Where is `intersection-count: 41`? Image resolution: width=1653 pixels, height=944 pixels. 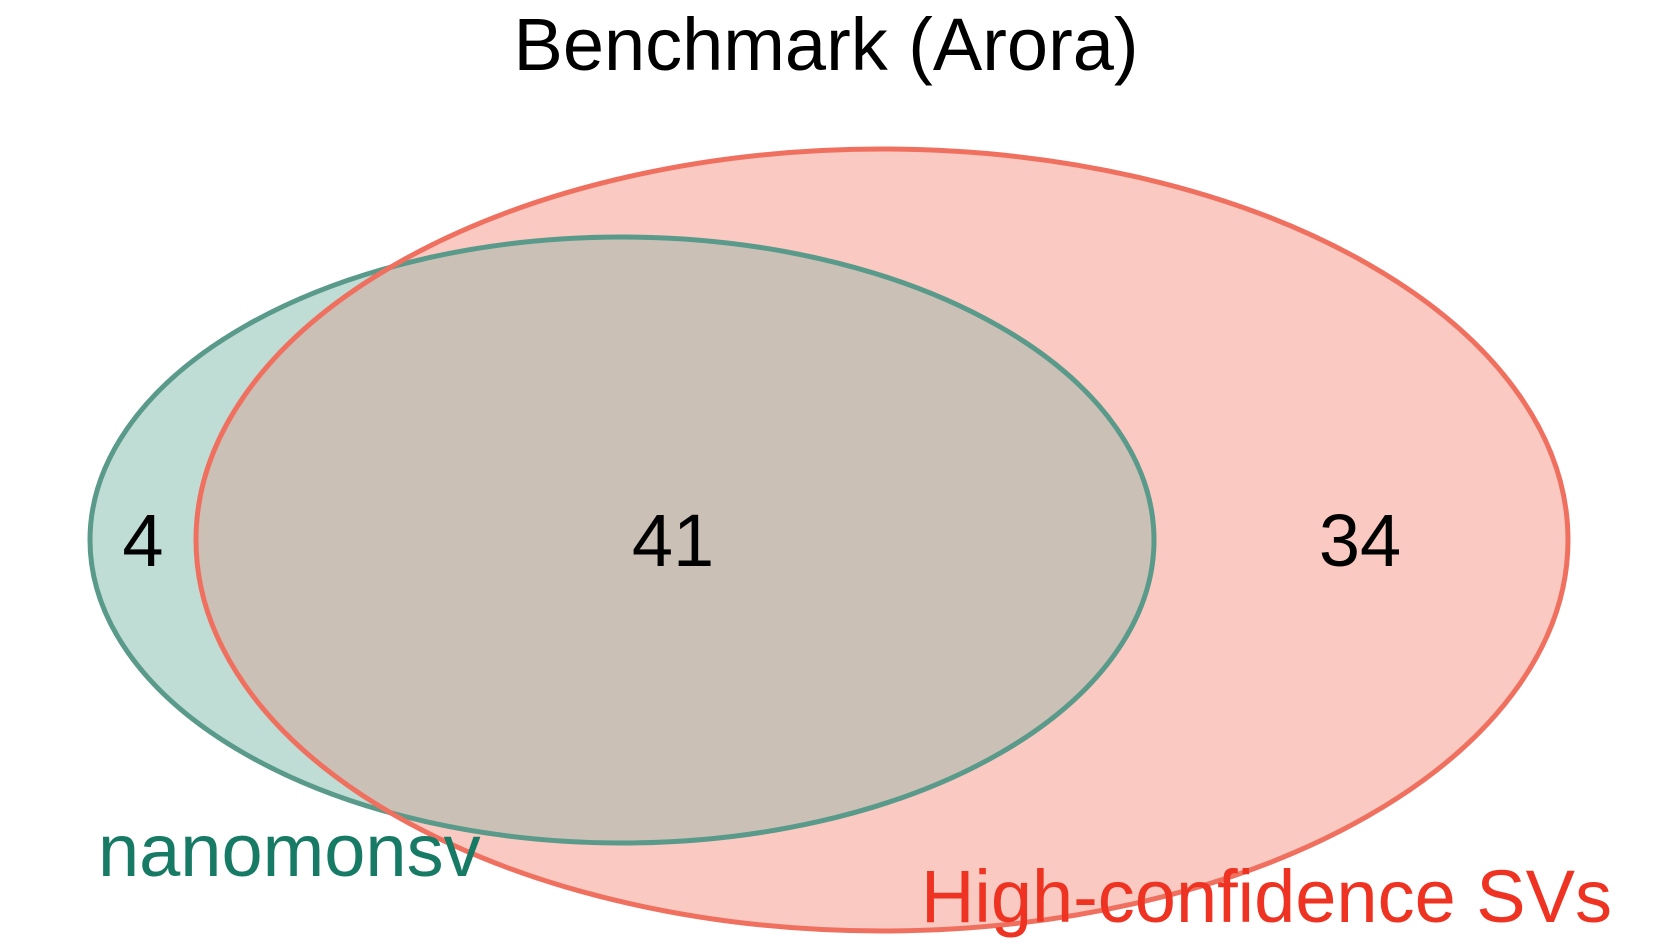
intersection-count: 41 is located at coordinates (673, 540).